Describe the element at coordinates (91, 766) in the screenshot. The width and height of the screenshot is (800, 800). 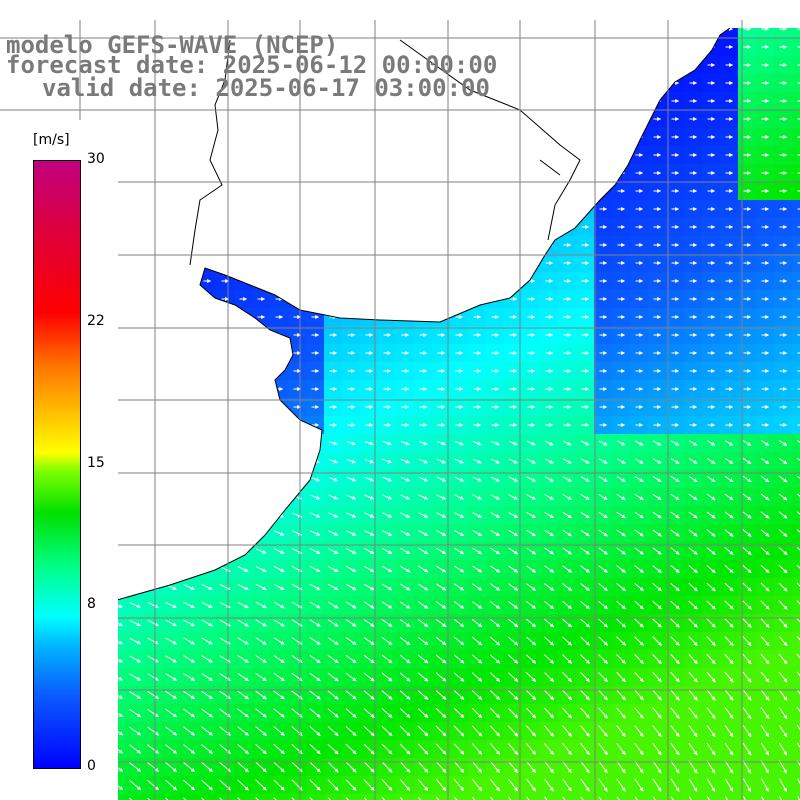
I see `colorbar-tick-label: 0` at that location.